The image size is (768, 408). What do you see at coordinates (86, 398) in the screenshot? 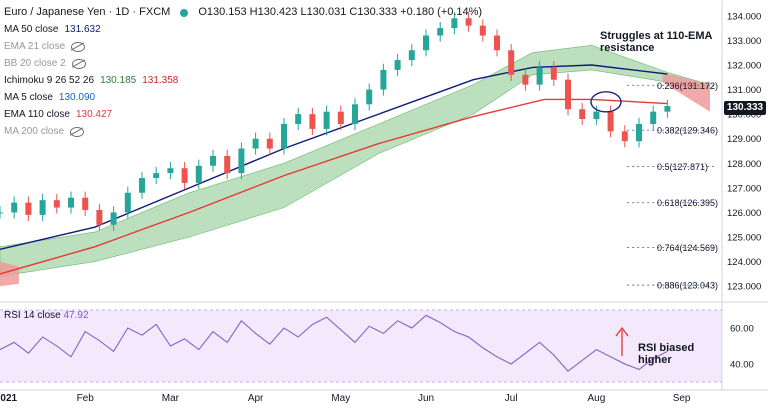
I see `x-tick-label: Feb` at bounding box center [86, 398].